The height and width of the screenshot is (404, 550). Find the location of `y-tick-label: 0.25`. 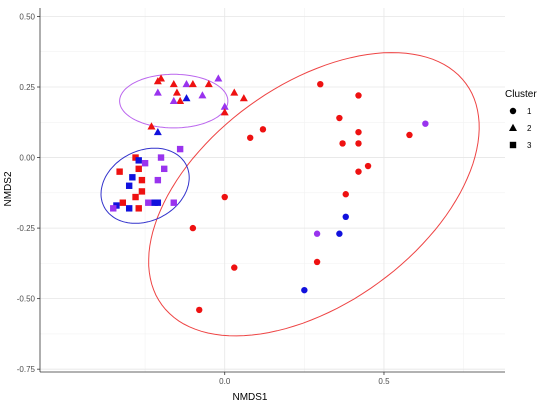

y-tick-label: 0.25 is located at coordinates (27, 87).